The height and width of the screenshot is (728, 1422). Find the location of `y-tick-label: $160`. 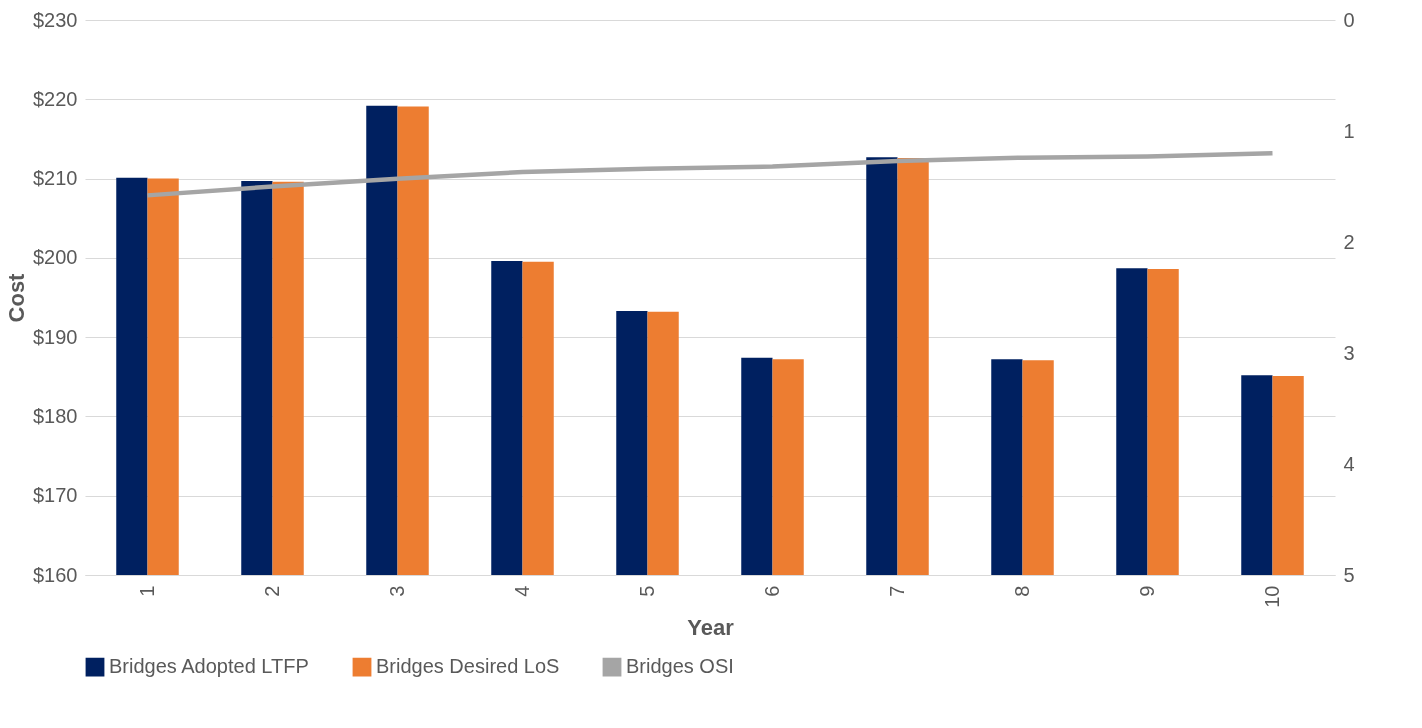

y-tick-label: $160 is located at coordinates (55, 574).